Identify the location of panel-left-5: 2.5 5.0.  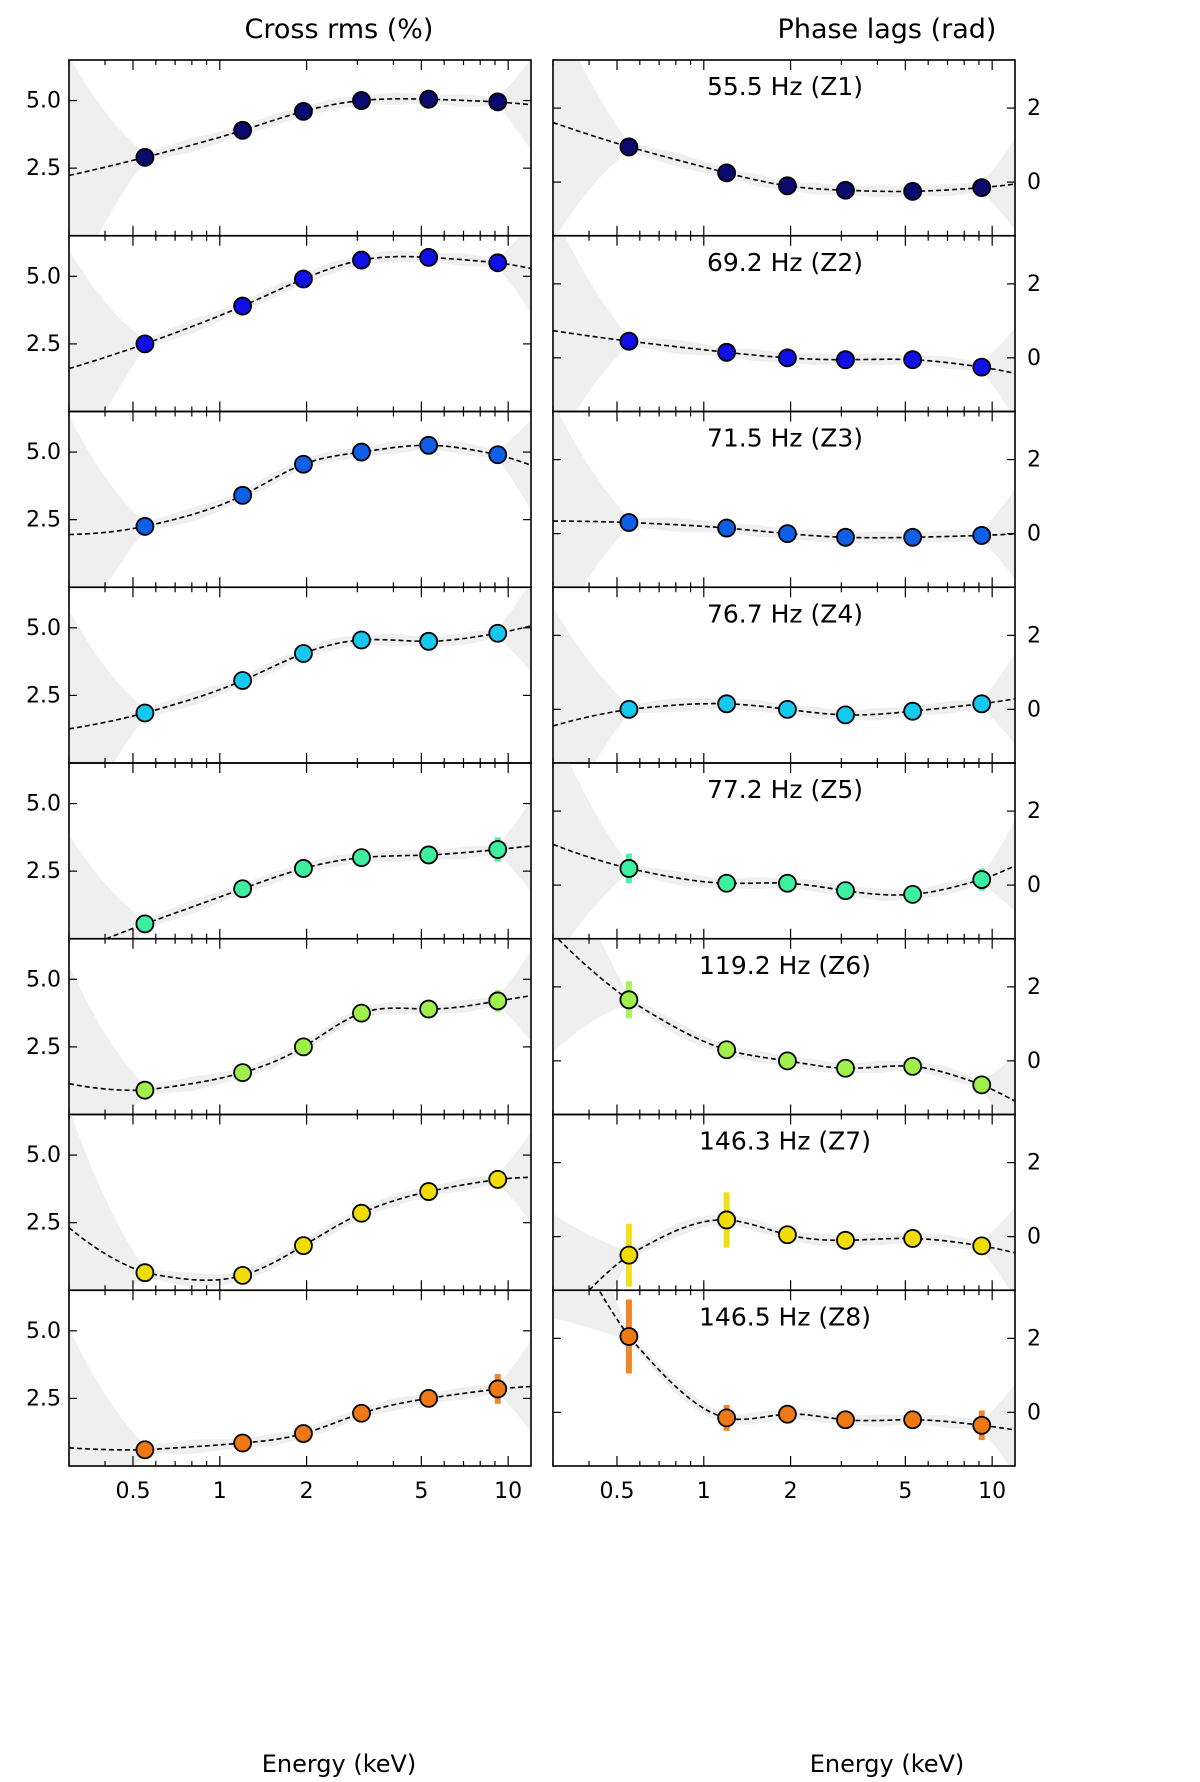
(279, 851).